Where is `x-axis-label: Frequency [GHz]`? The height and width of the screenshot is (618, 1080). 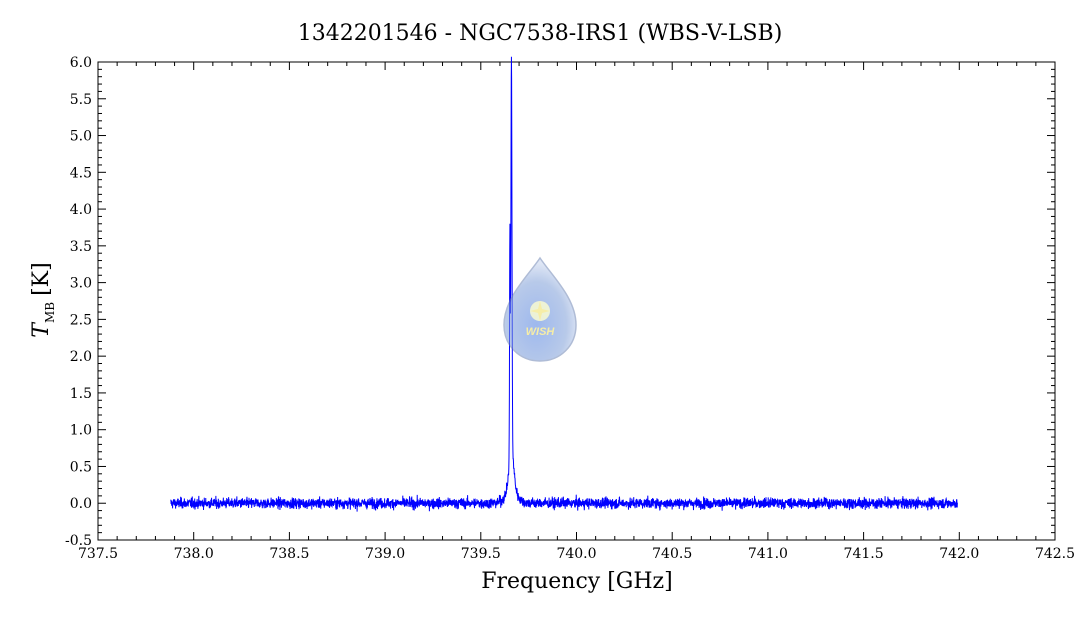 x-axis-label: Frequency [GHz] is located at coordinates (577, 581).